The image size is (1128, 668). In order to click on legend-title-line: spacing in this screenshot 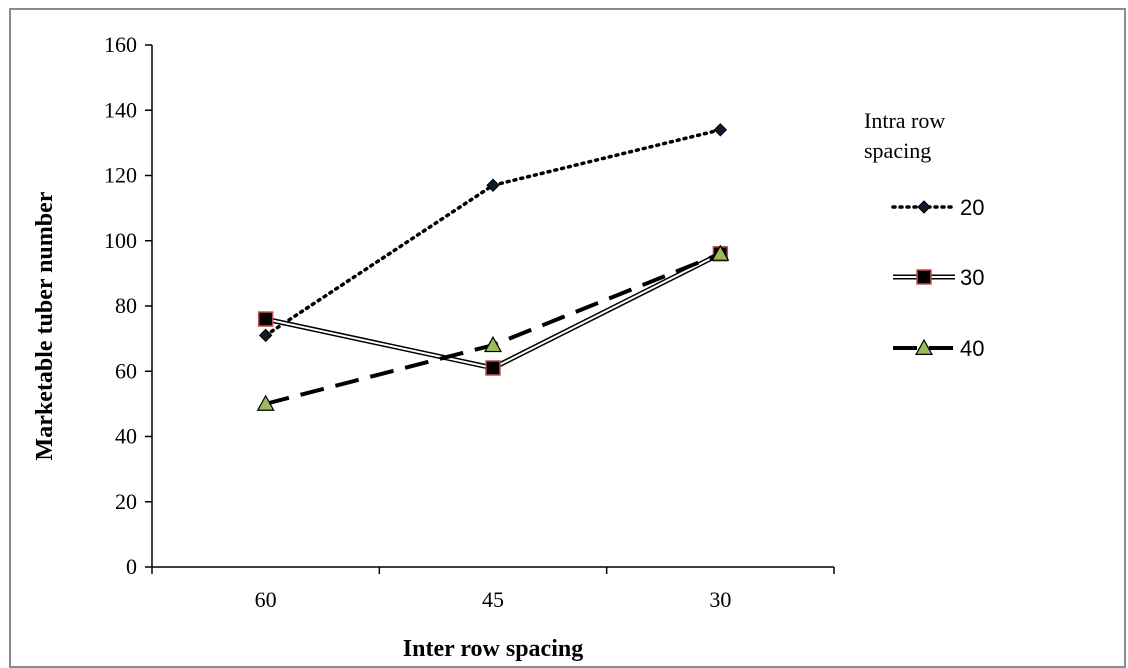, I will do `click(897, 150)`.